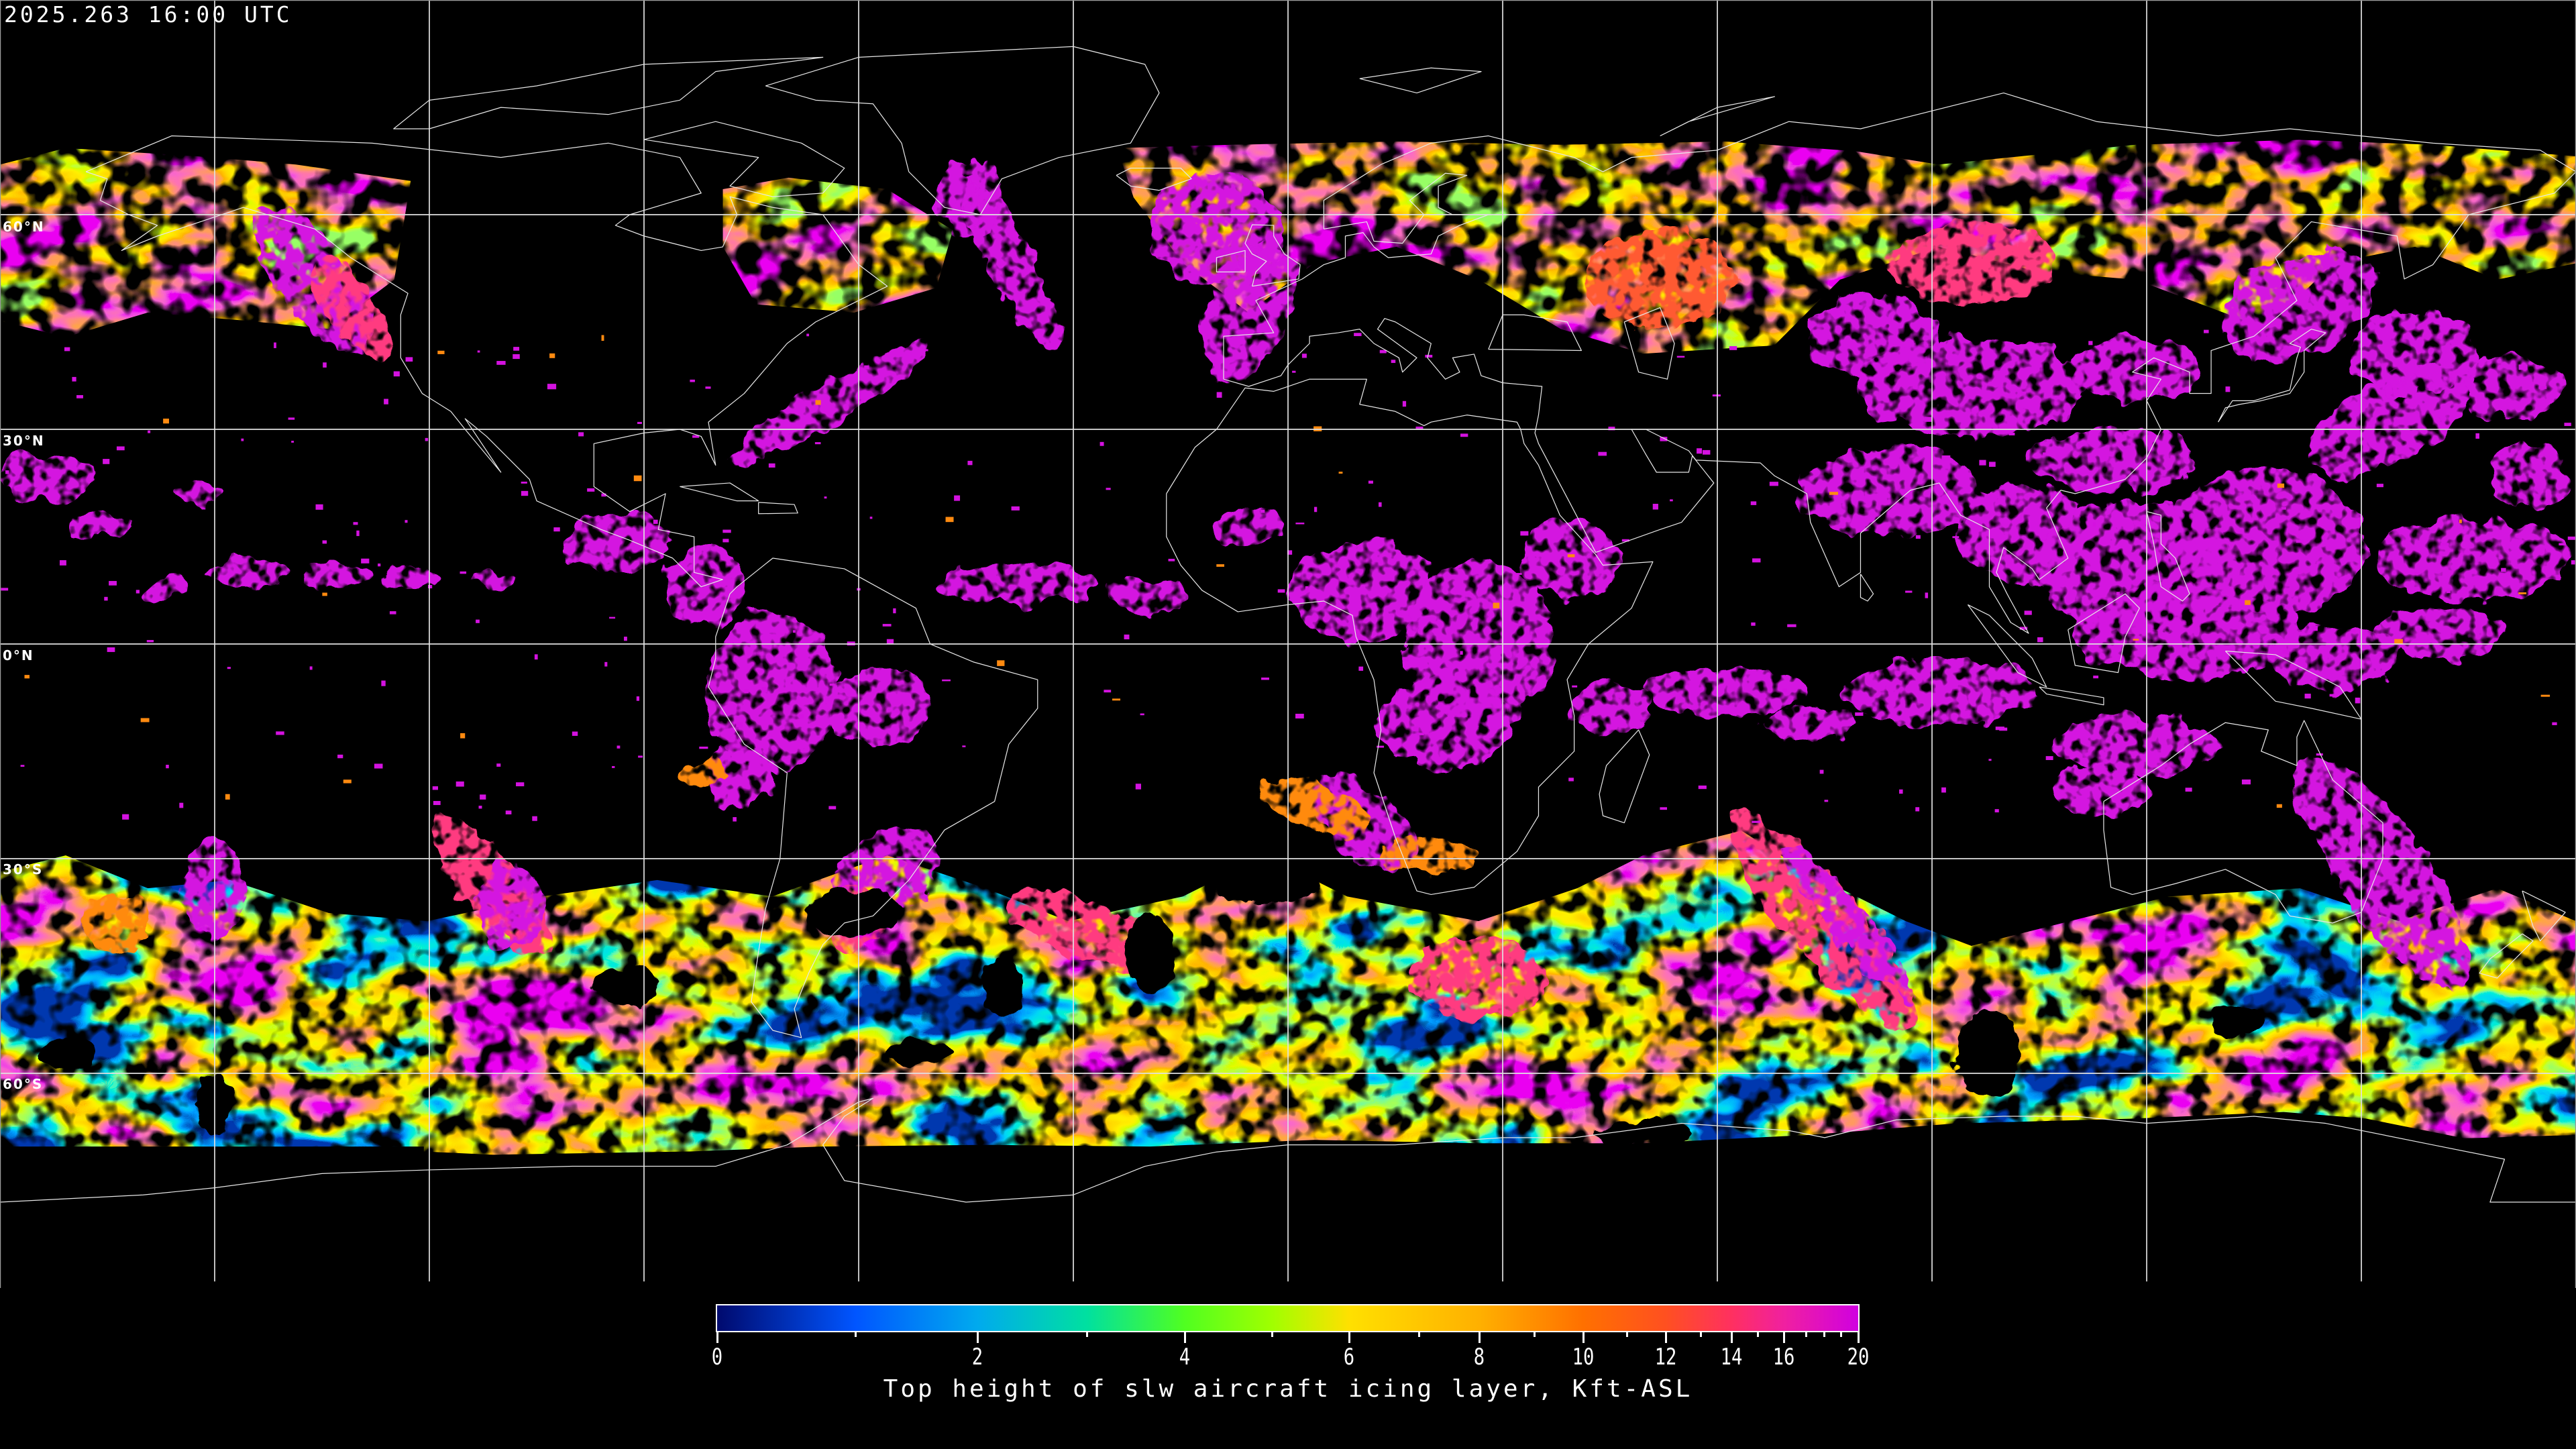  What do you see at coordinates (744, 159) in the screenshot?
I see `coastline-baffin` at bounding box center [744, 159].